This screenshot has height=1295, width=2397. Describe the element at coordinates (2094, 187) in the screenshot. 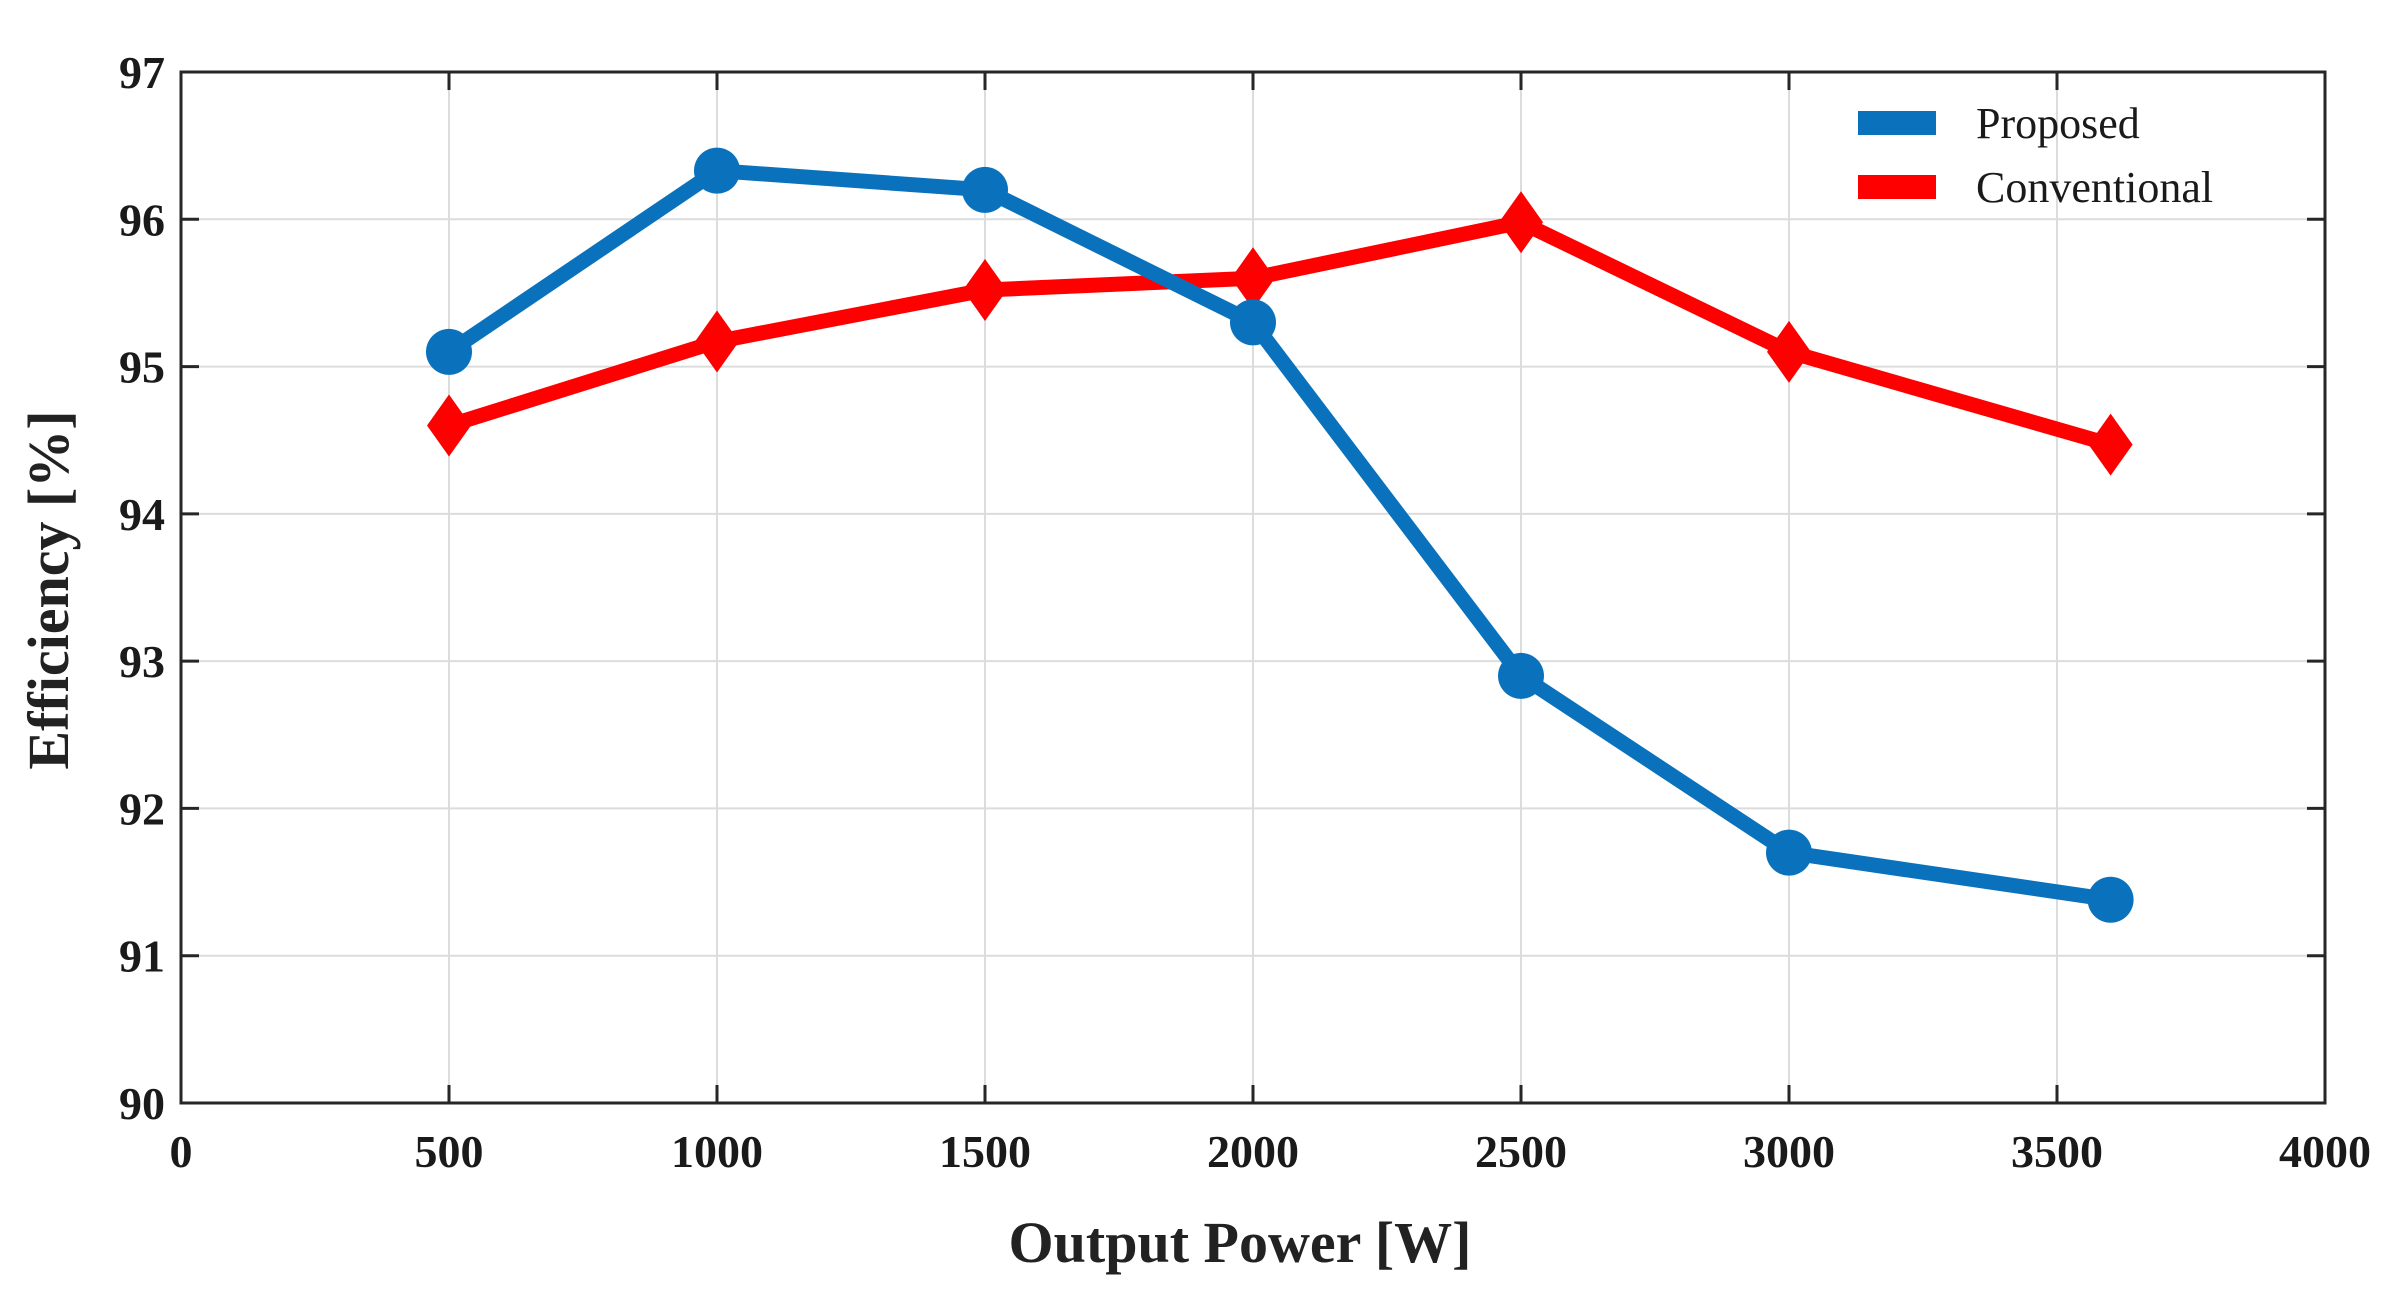

I see `legend-label-conventional: Conventional` at that location.